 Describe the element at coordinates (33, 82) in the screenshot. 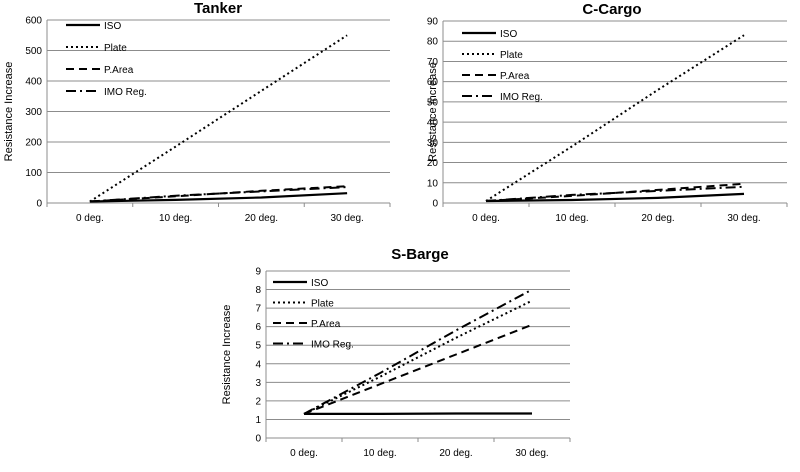

I see `y-tick-label: 400` at that location.